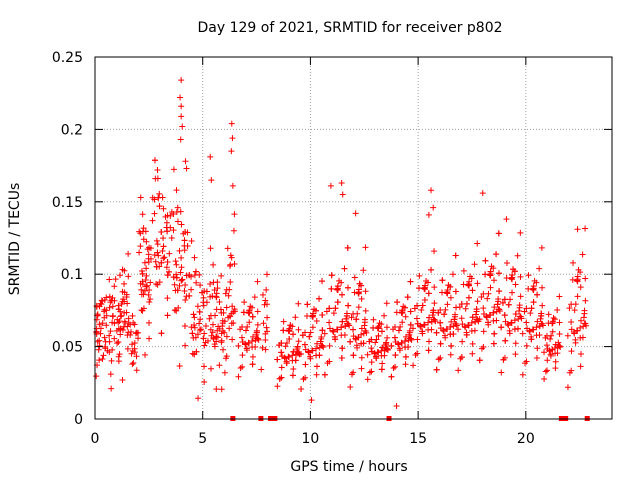 The image size is (640, 480). Describe the element at coordinates (67, 203) in the screenshot. I see `y-tick-label: 0.15` at that location.